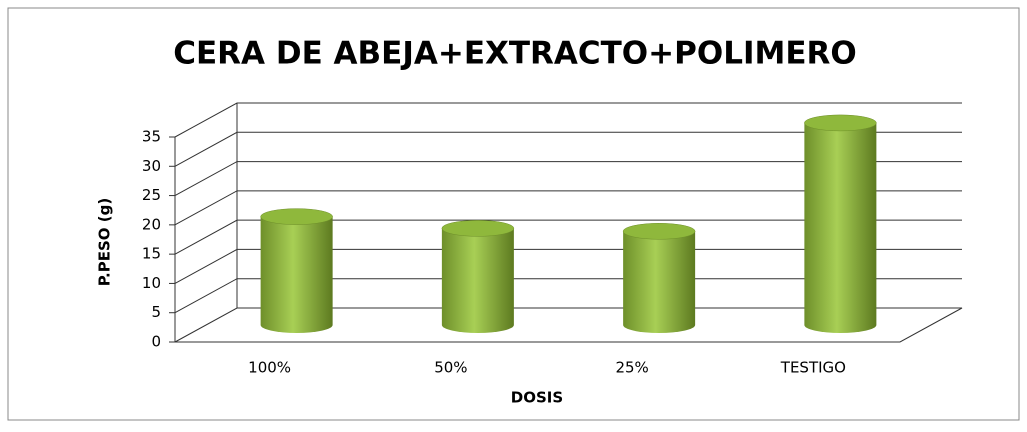  What do you see at coordinates (537, 398) in the screenshot?
I see `x-axis-label: DOSIS` at bounding box center [537, 398].